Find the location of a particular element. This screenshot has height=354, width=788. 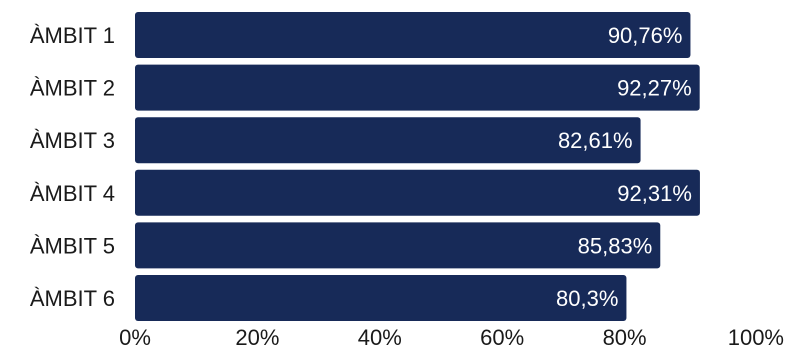

x-tick-label-60: 60% is located at coordinates (502, 337).